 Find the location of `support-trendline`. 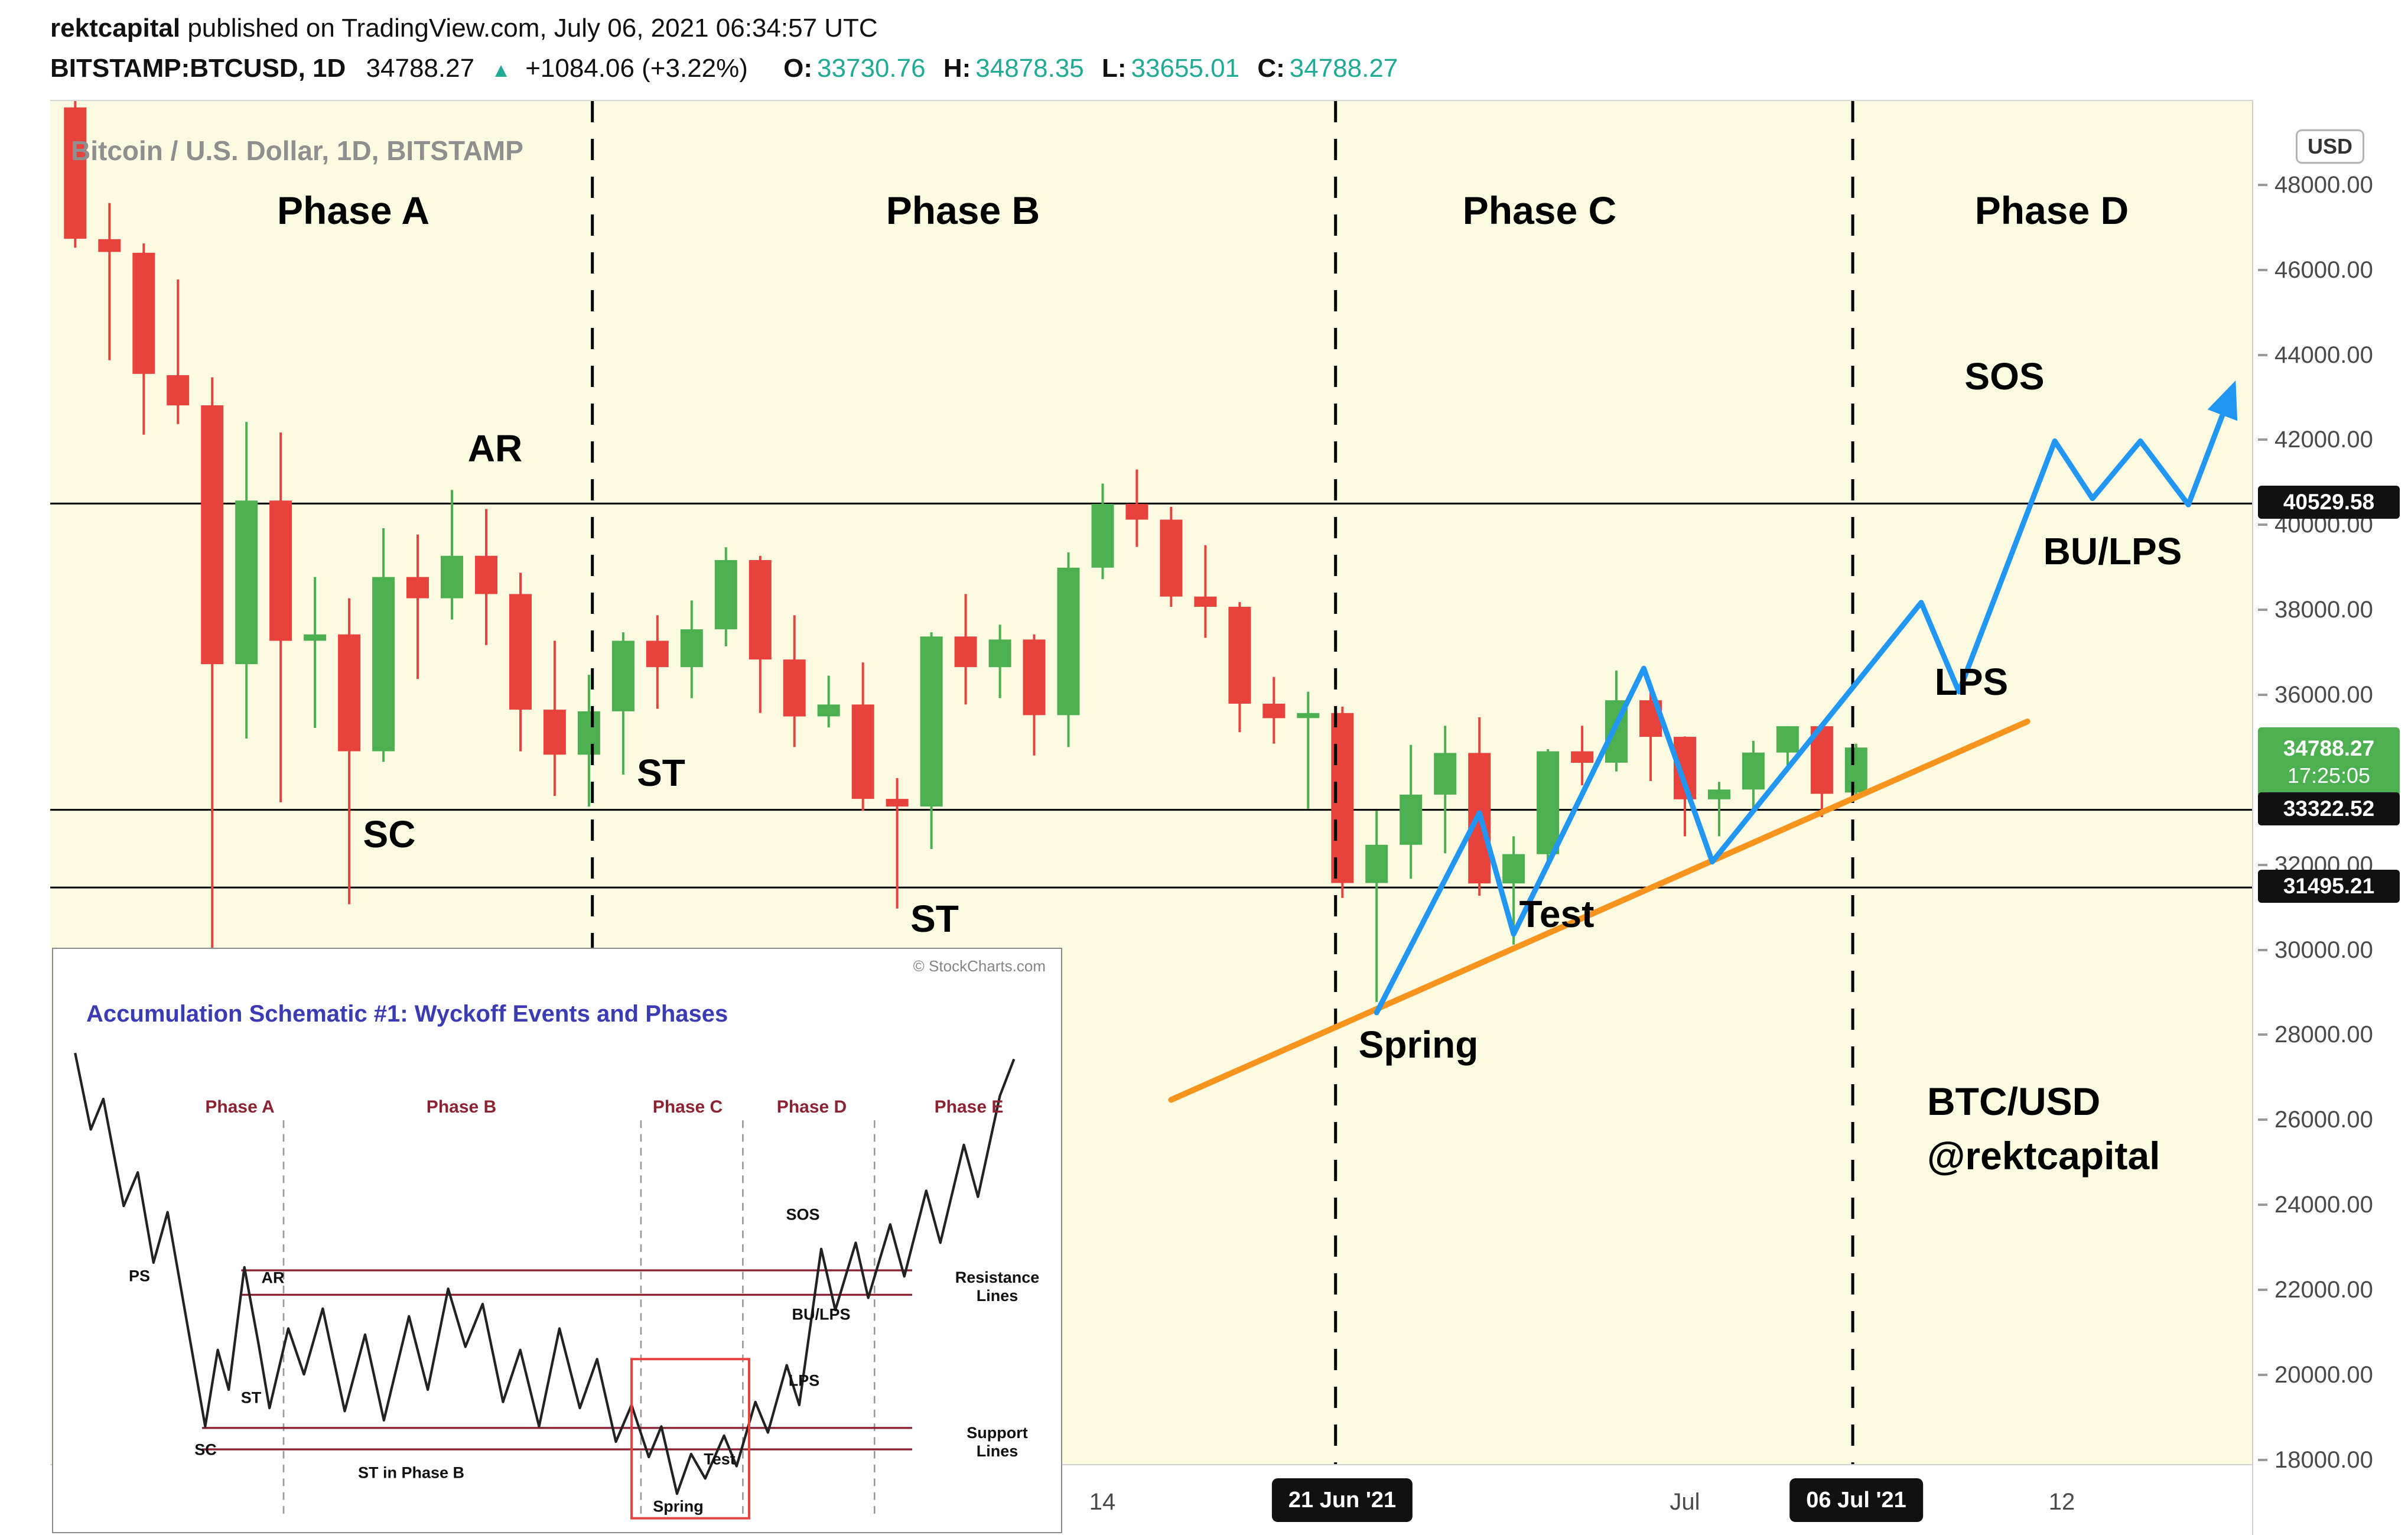

support-trendline is located at coordinates (1599, 911).